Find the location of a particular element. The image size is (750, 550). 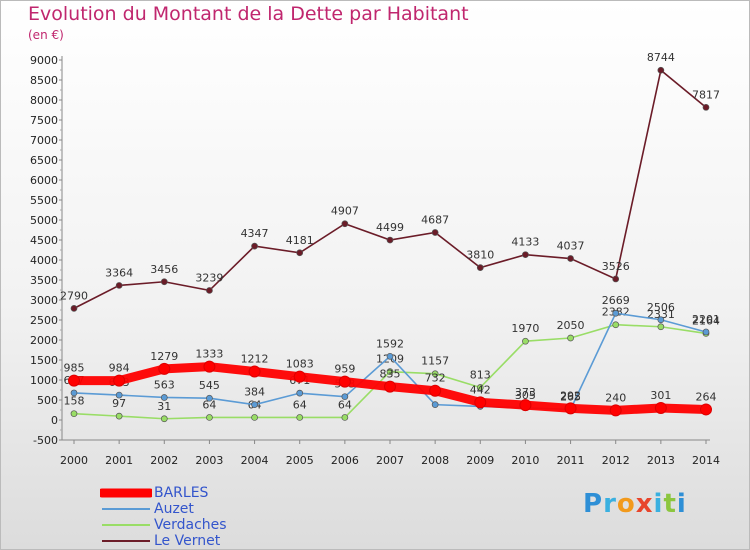

x-tick-label: 2008 is located at coordinates (435, 460).